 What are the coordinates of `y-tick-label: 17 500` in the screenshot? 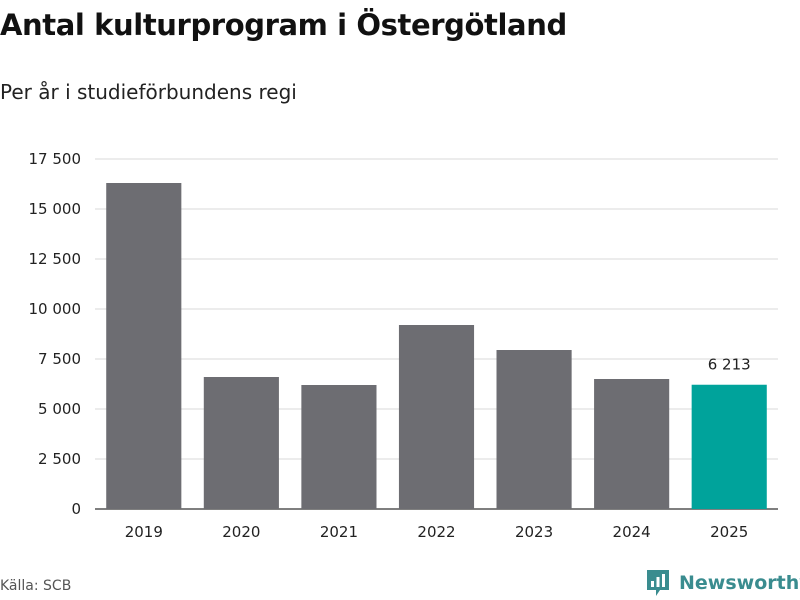 It's located at (55, 159).